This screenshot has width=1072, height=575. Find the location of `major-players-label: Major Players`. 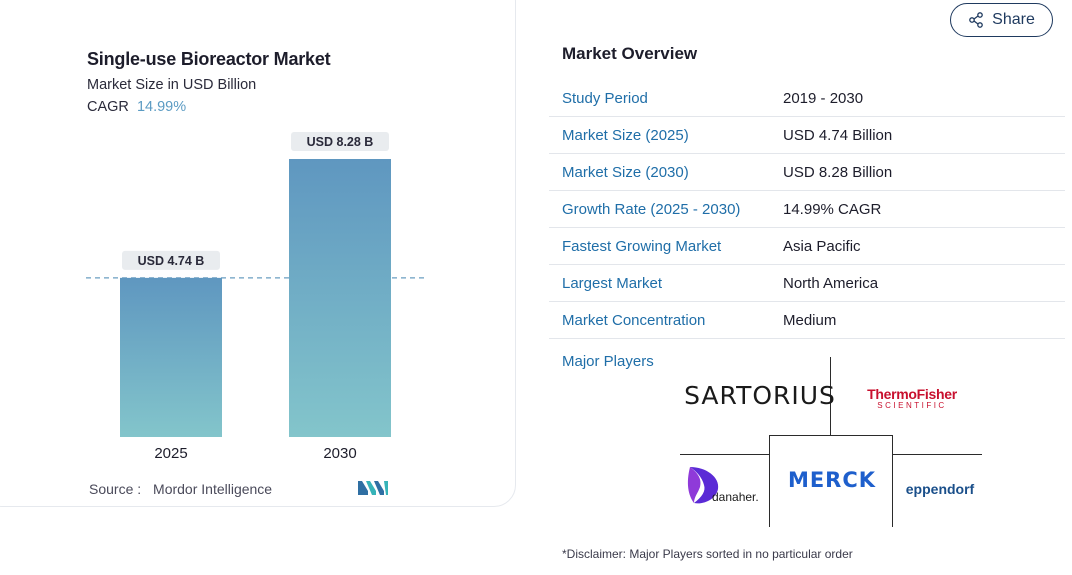

major-players-label: Major Players is located at coordinates (608, 361).